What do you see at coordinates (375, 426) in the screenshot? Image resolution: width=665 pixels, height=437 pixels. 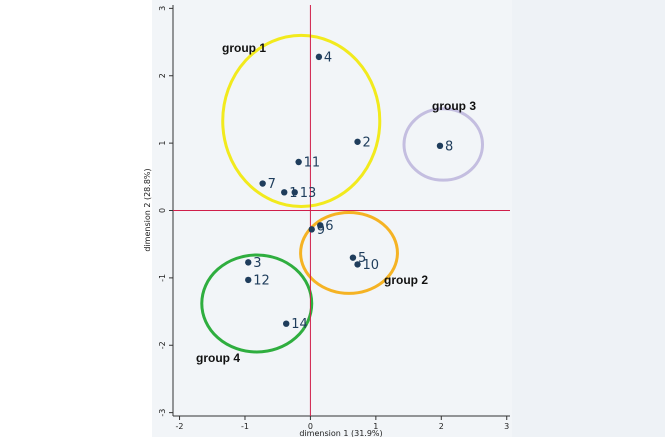 I see `x-tick-label: 1` at bounding box center [375, 426].